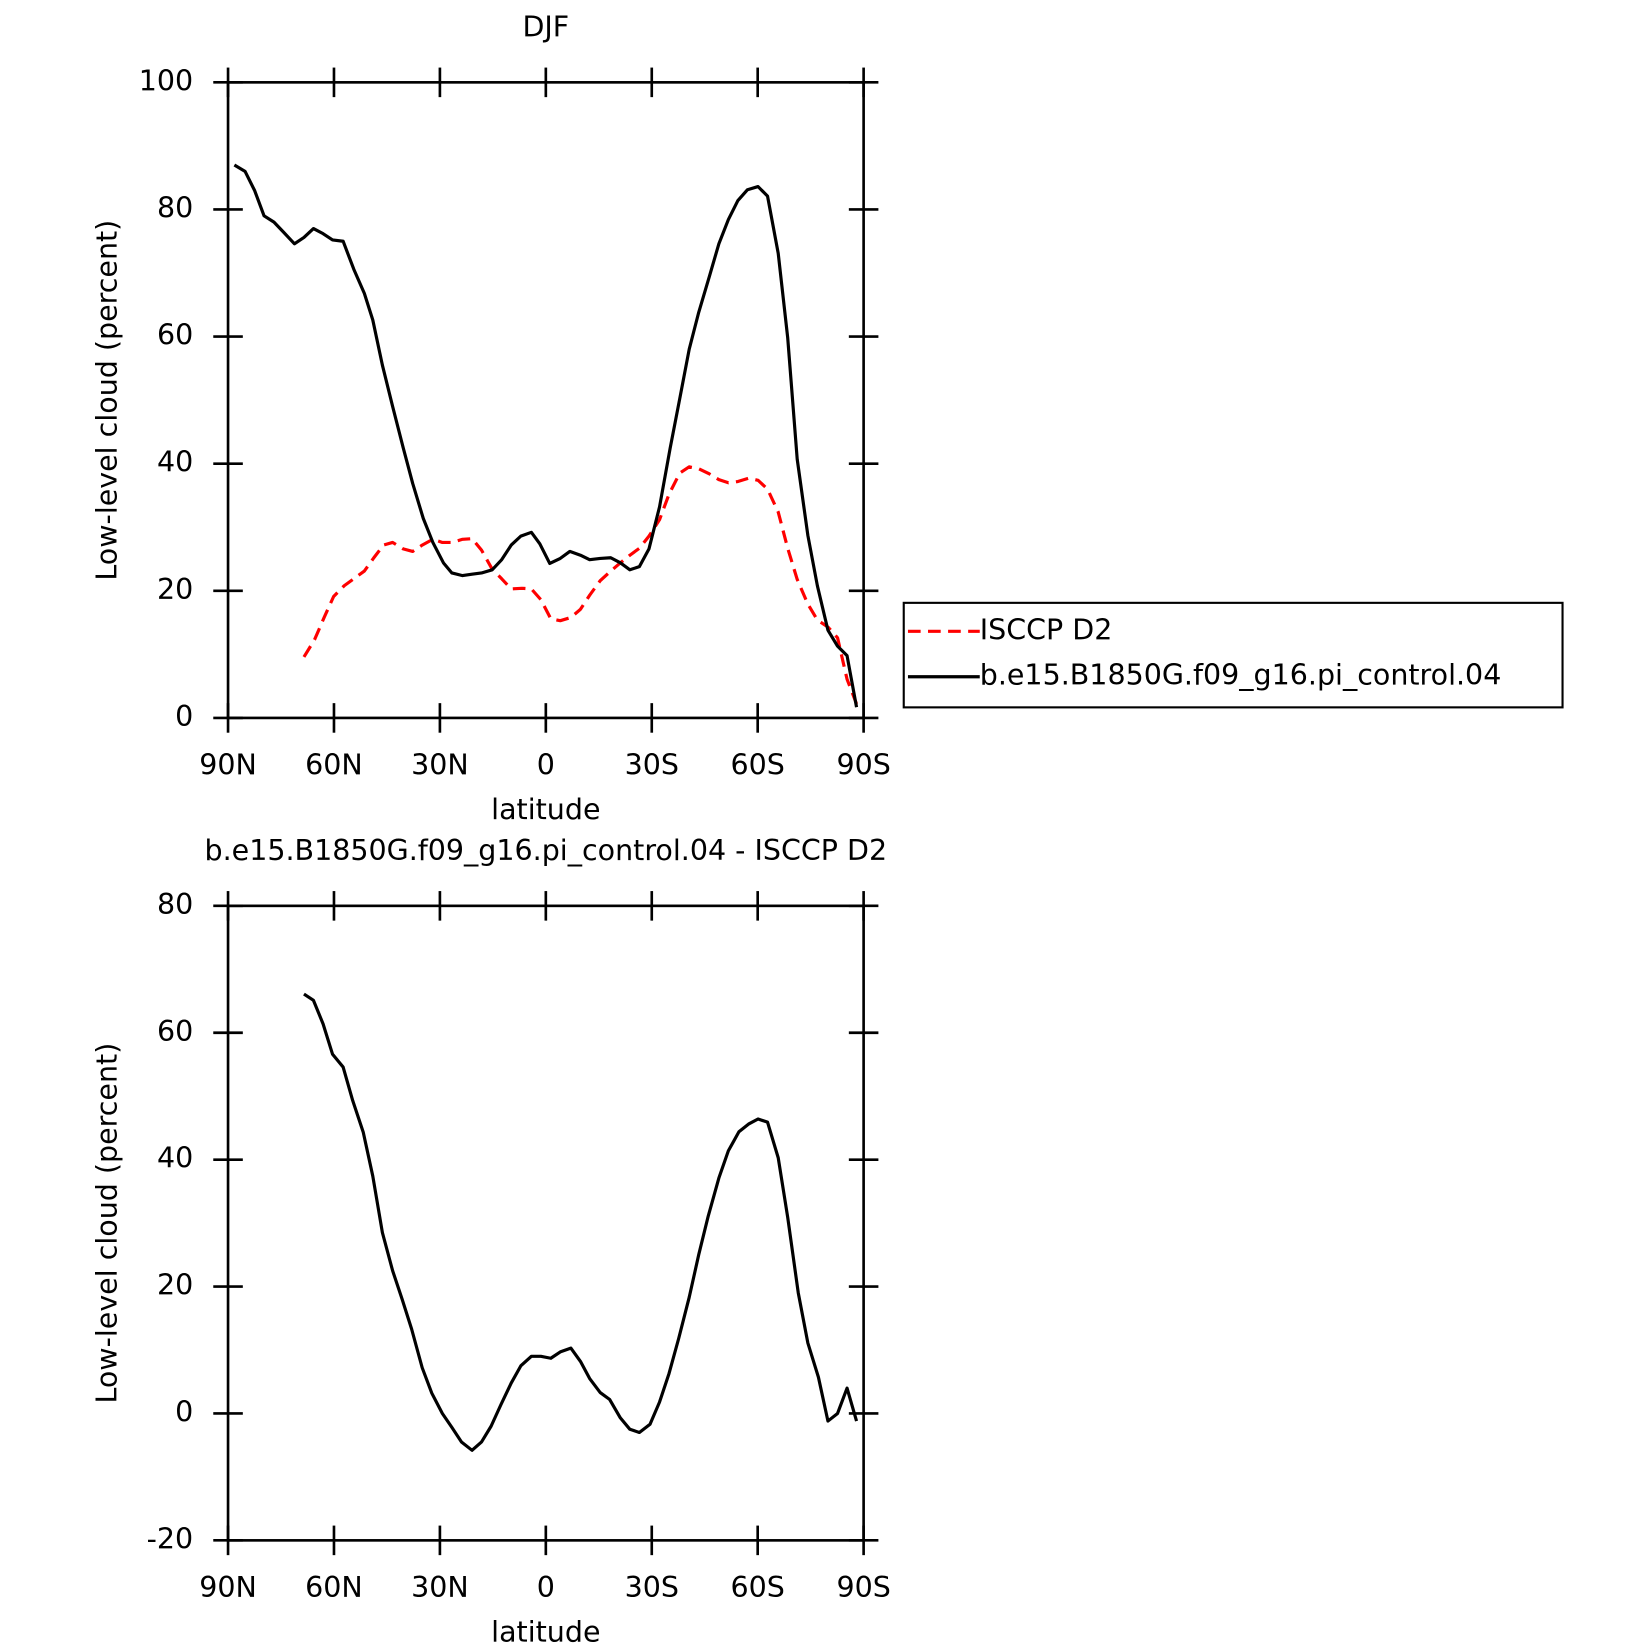 Image resolution: width=1647 pixels, height=1647 pixels. Describe the element at coordinates (170, 1538) in the screenshot. I see `y-tick-label: -20` at that location.